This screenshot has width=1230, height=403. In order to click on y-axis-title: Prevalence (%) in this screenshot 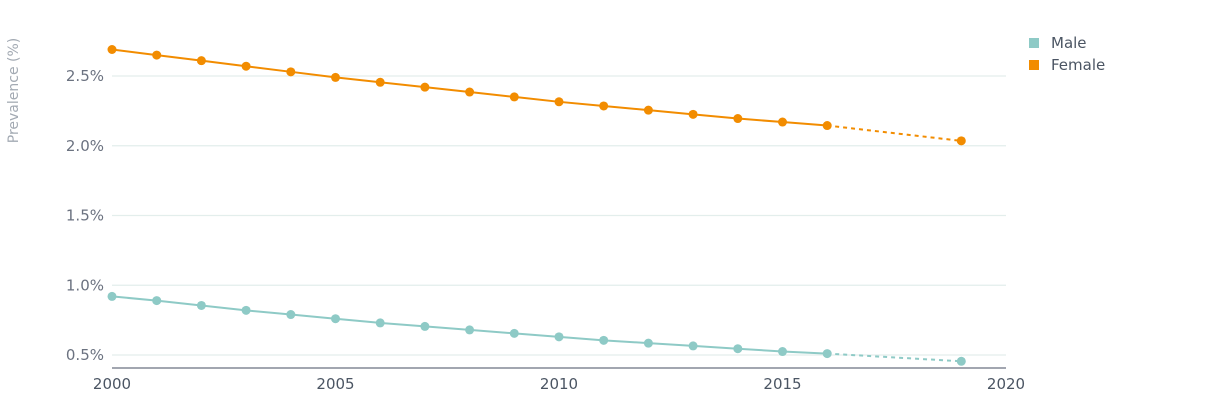, I will do `click(14, 91)`.